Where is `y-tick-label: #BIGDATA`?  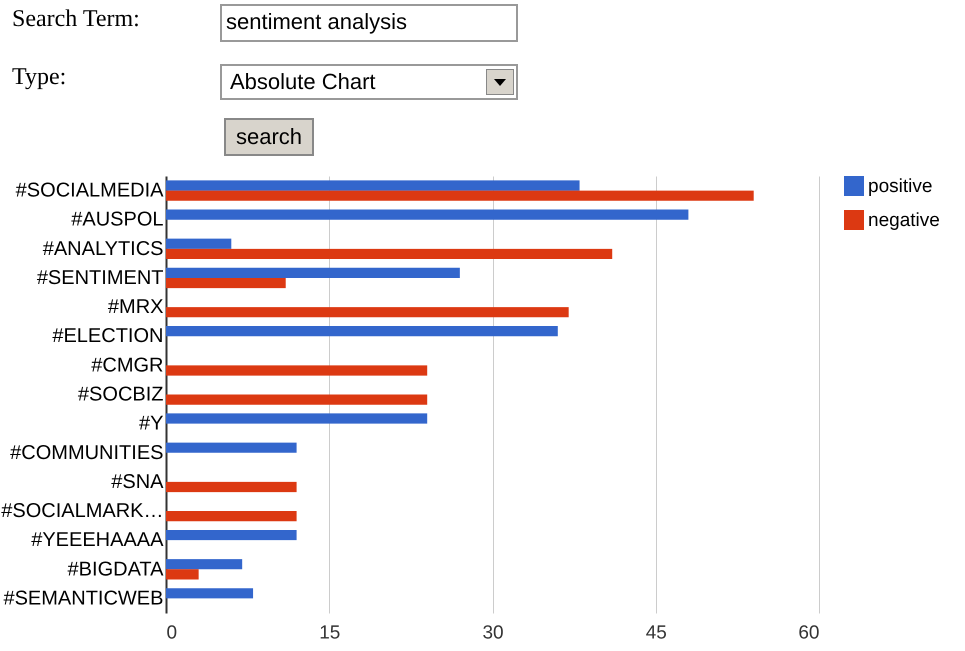
y-tick-label: #BIGDATA is located at coordinates (116, 569).